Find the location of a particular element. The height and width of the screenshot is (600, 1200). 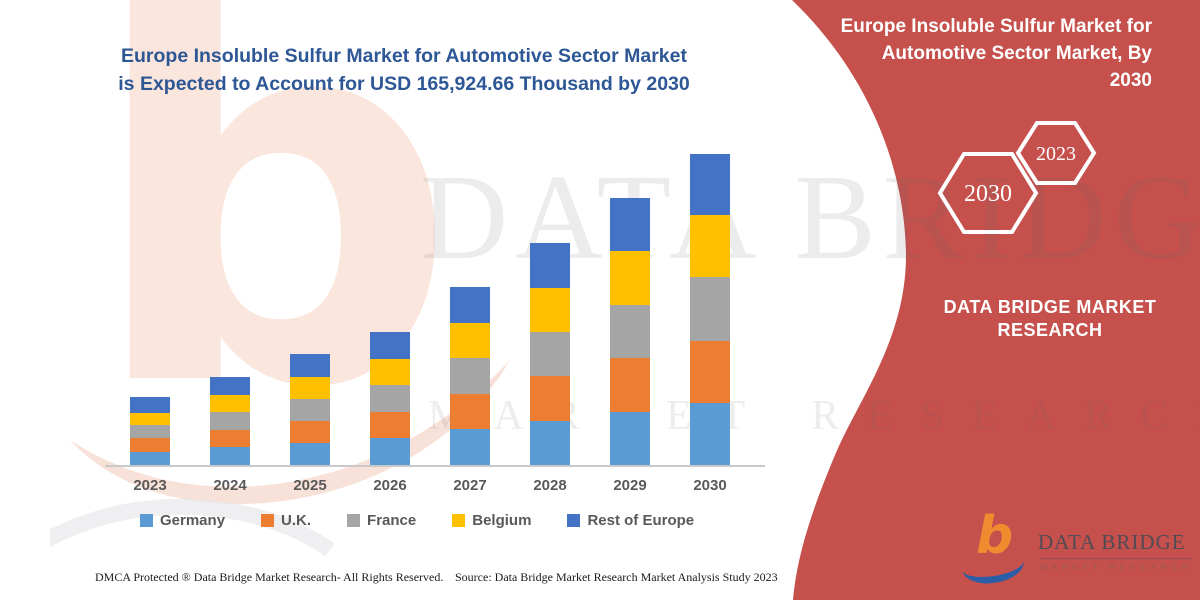

chart-legend: Germany U.K. France Belgium Rest of Europe is located at coordinates (417, 520).